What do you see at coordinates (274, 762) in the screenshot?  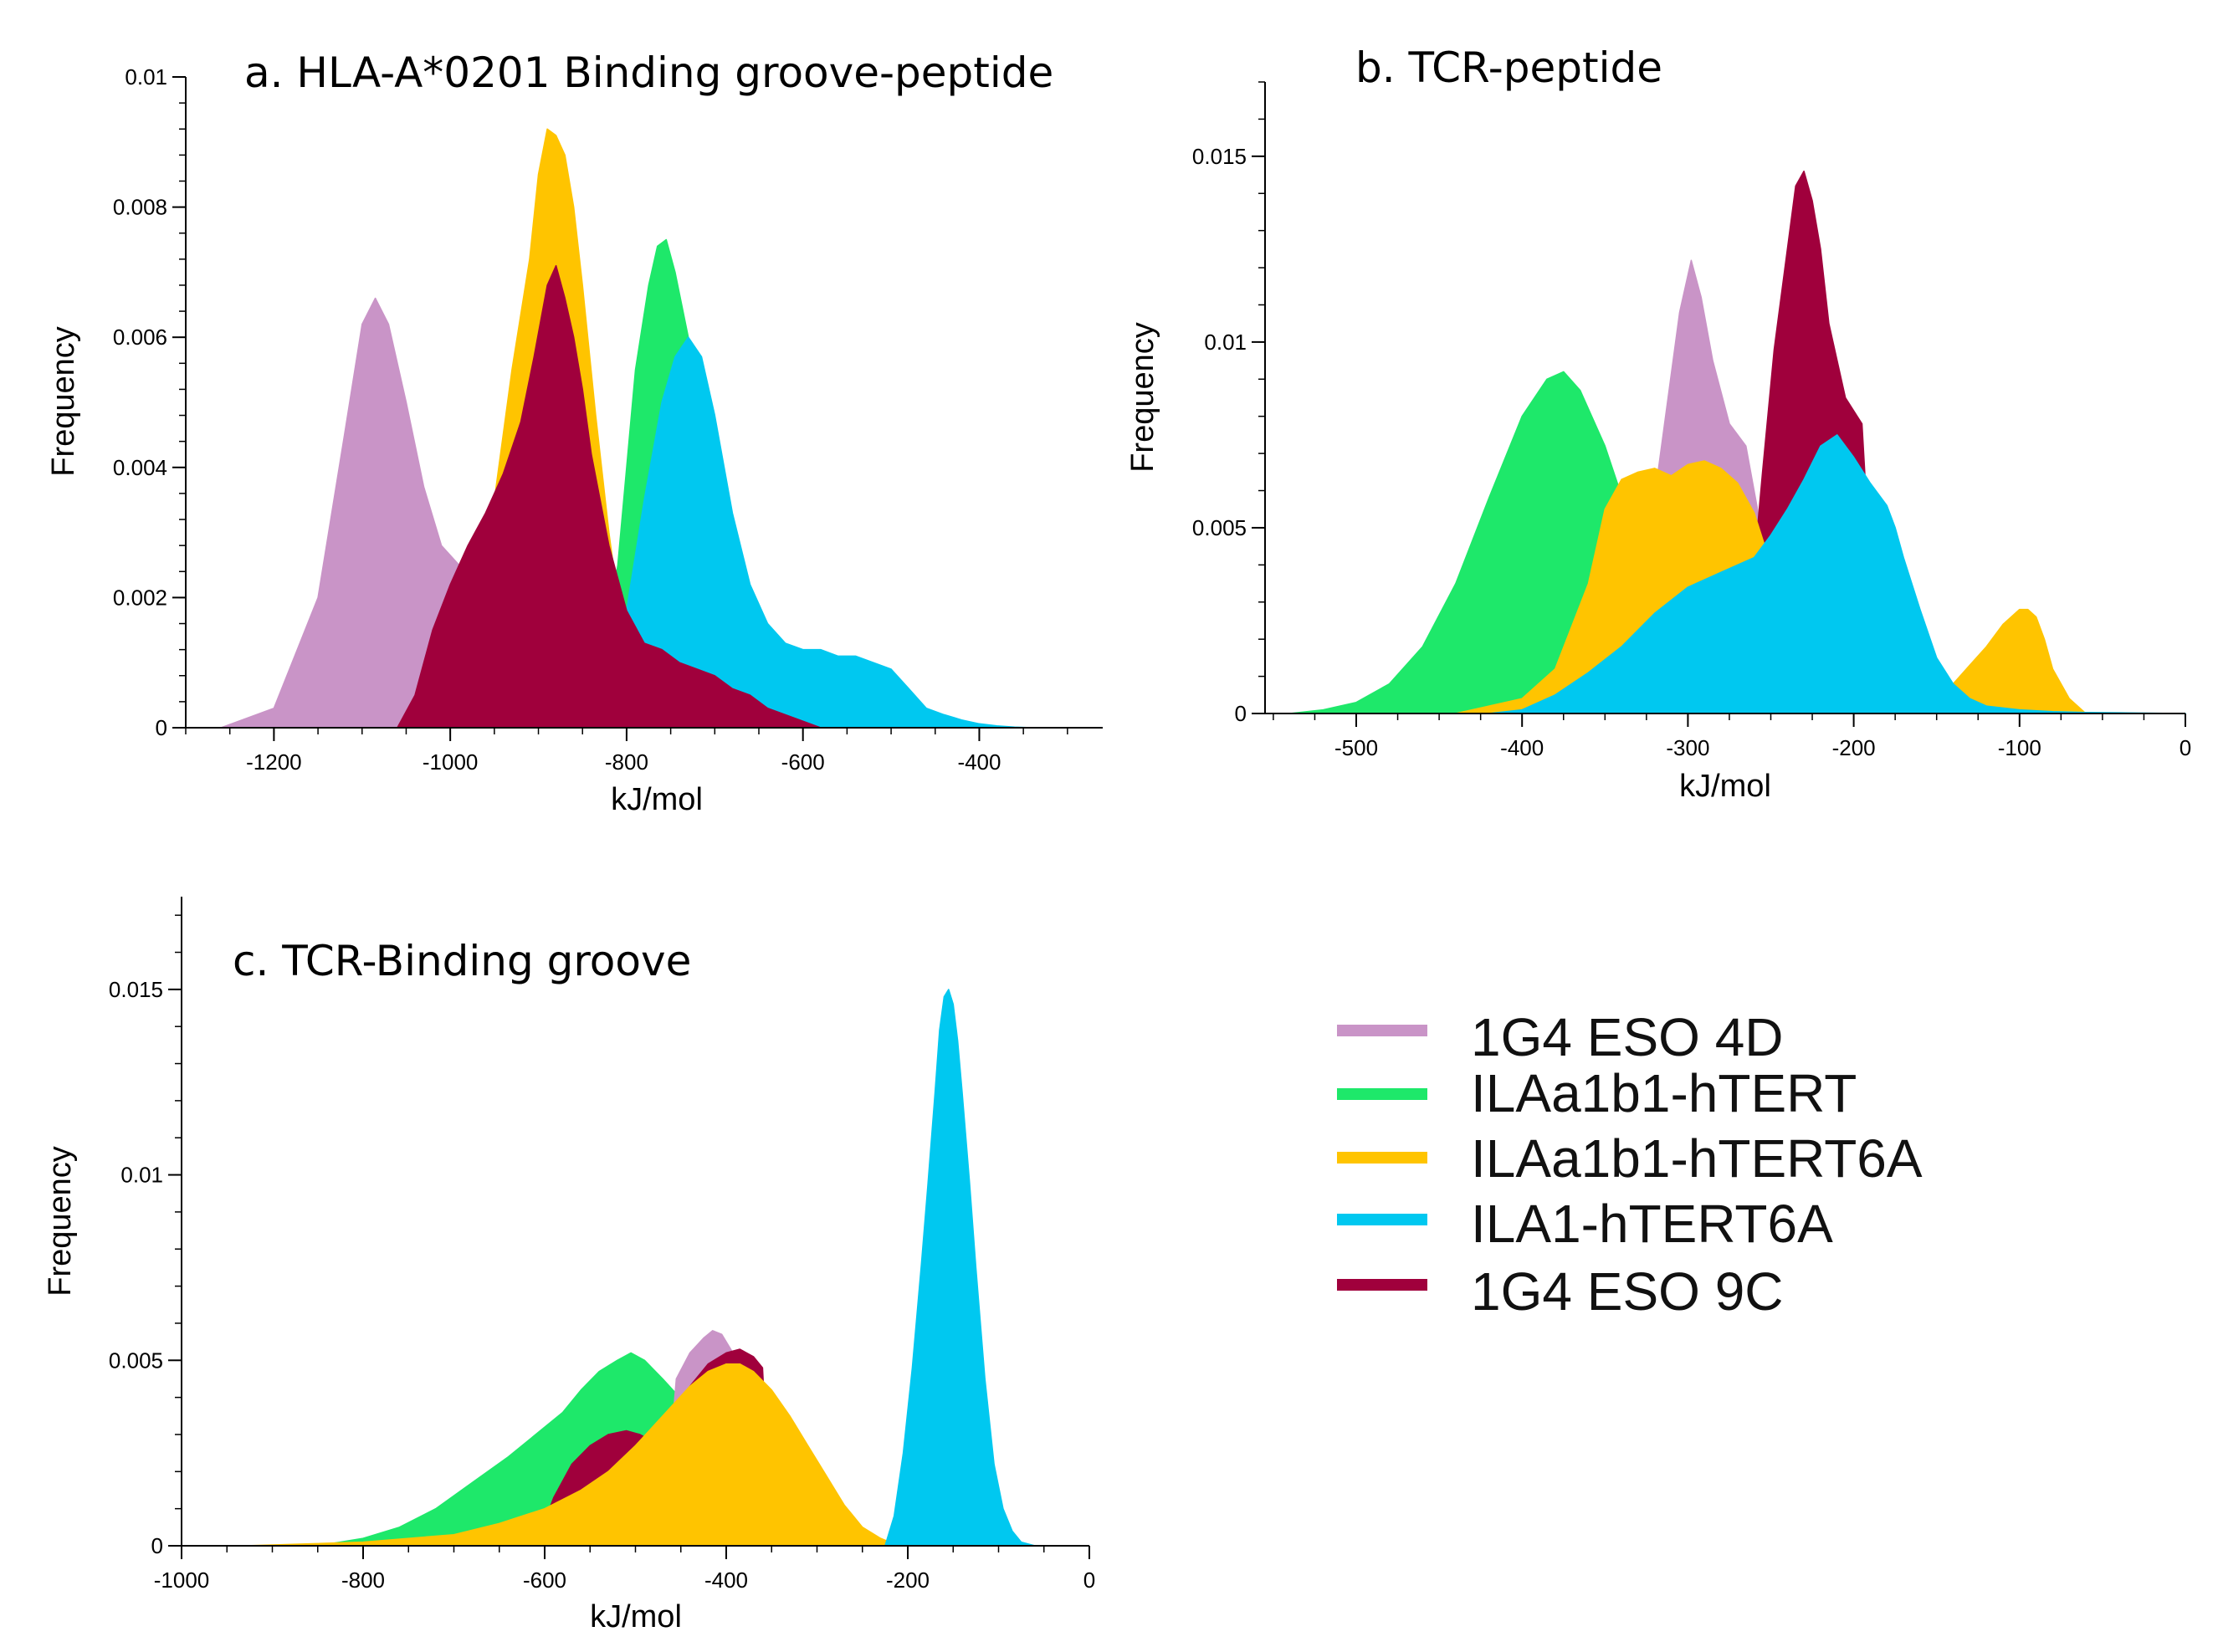 I see `x-tick-label-a: -1200` at bounding box center [274, 762].